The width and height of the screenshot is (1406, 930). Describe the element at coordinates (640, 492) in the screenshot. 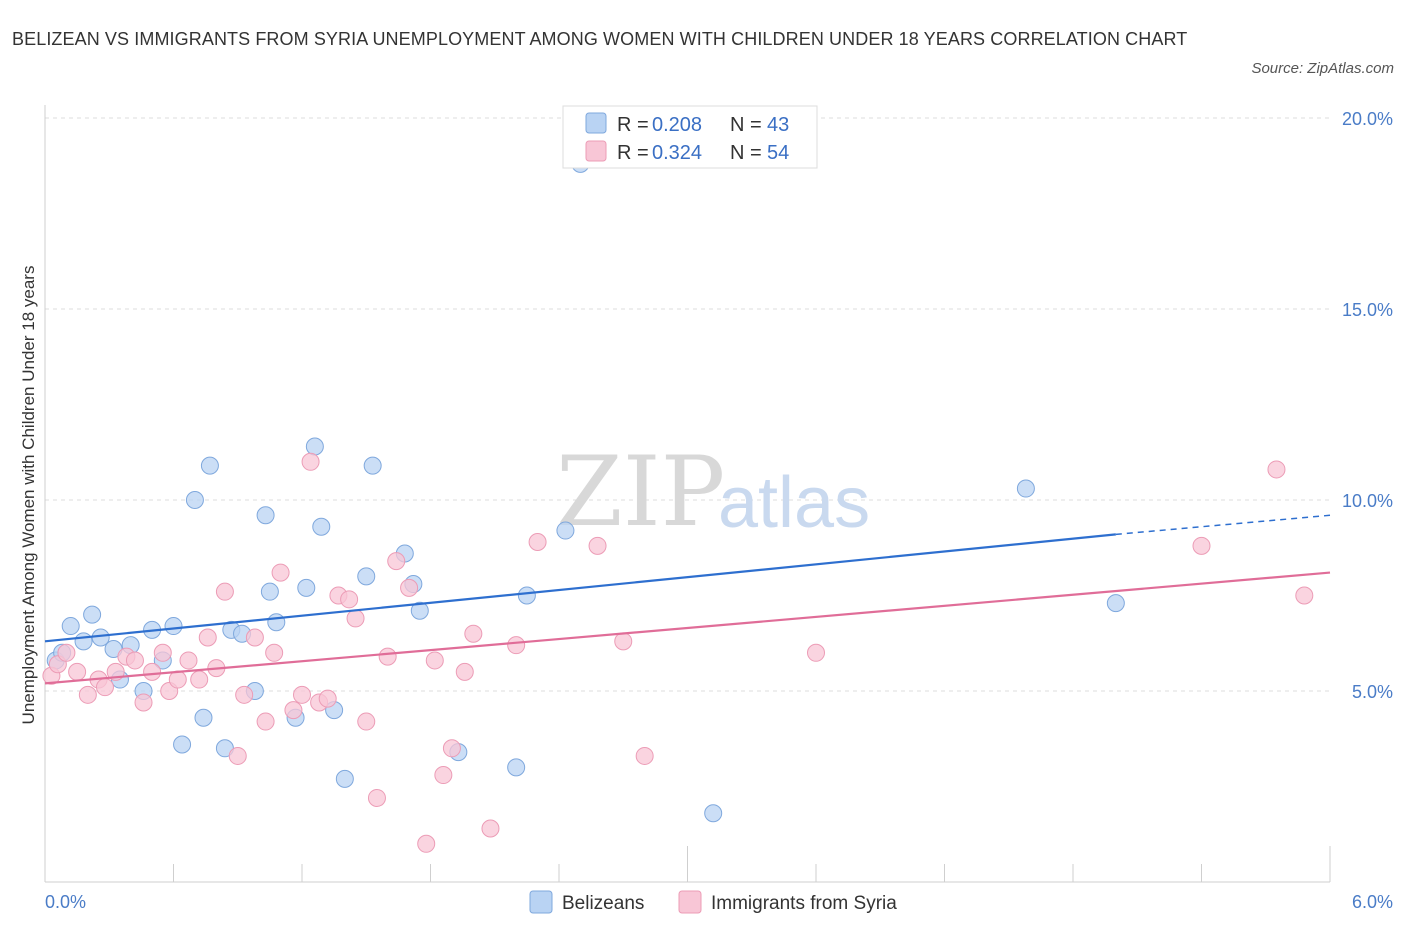

I see `watermark-zip: ZIP` at that location.